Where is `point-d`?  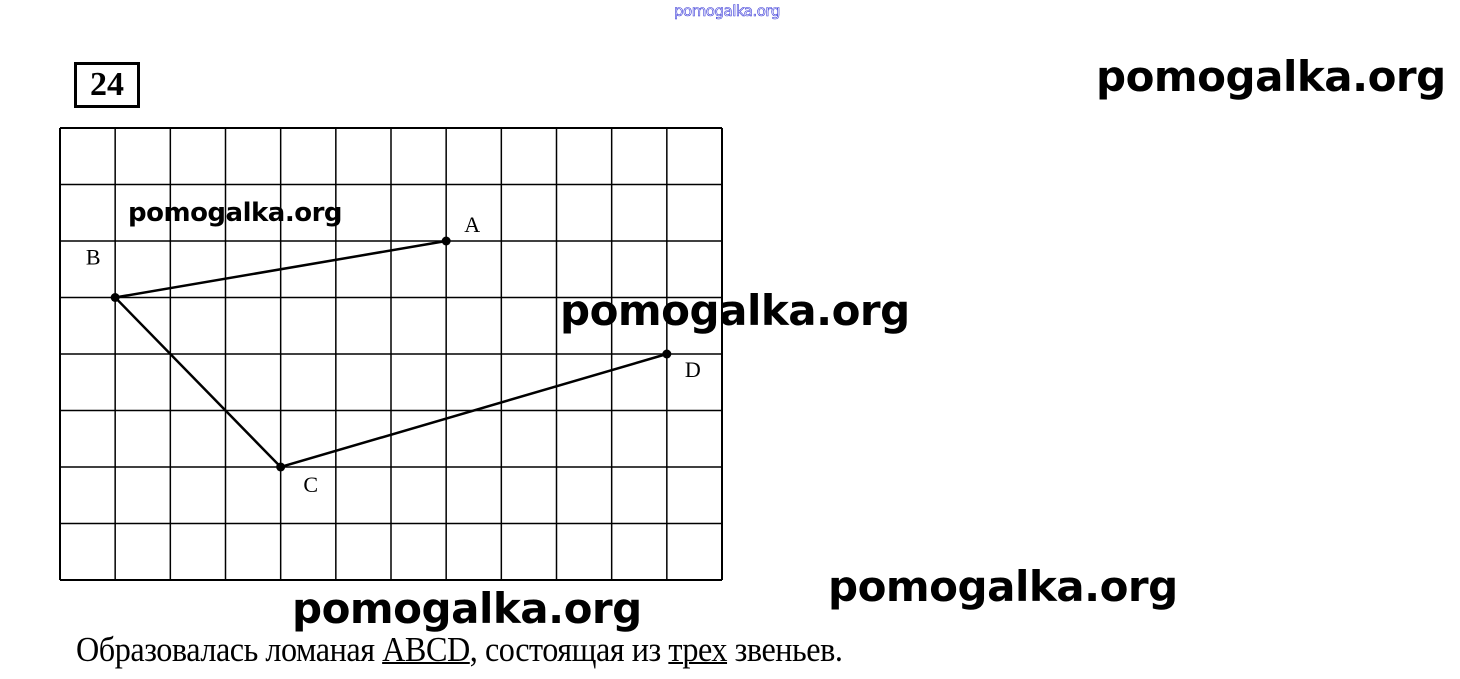 point-d is located at coordinates (667, 354).